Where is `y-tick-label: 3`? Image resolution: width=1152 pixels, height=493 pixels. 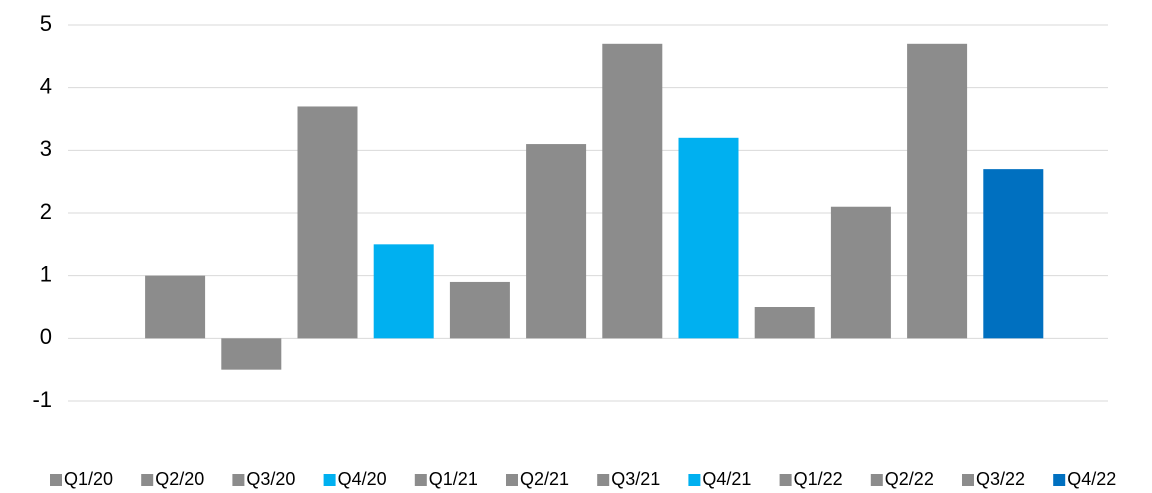 y-tick-label: 3 is located at coordinates (46, 148).